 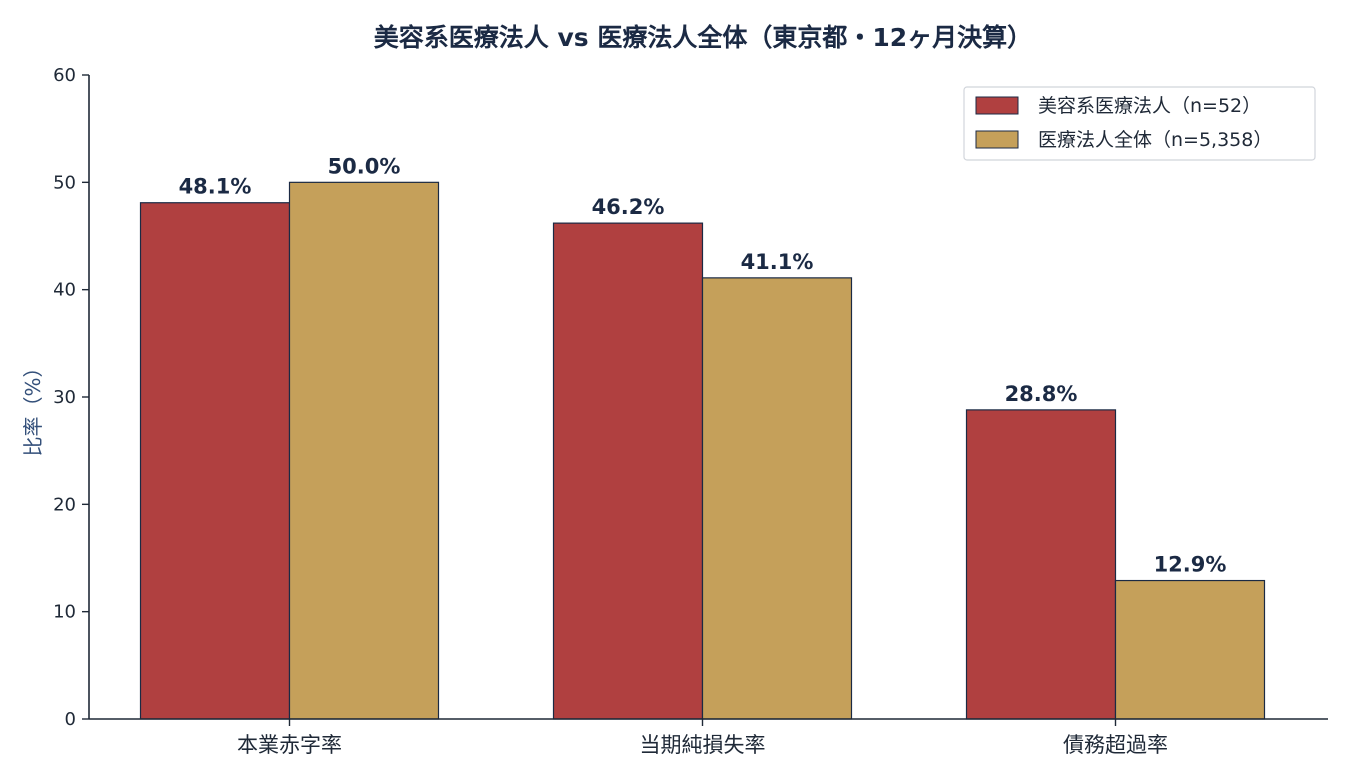 I want to click on y-tick-label: 0, so click(x=70, y=719).